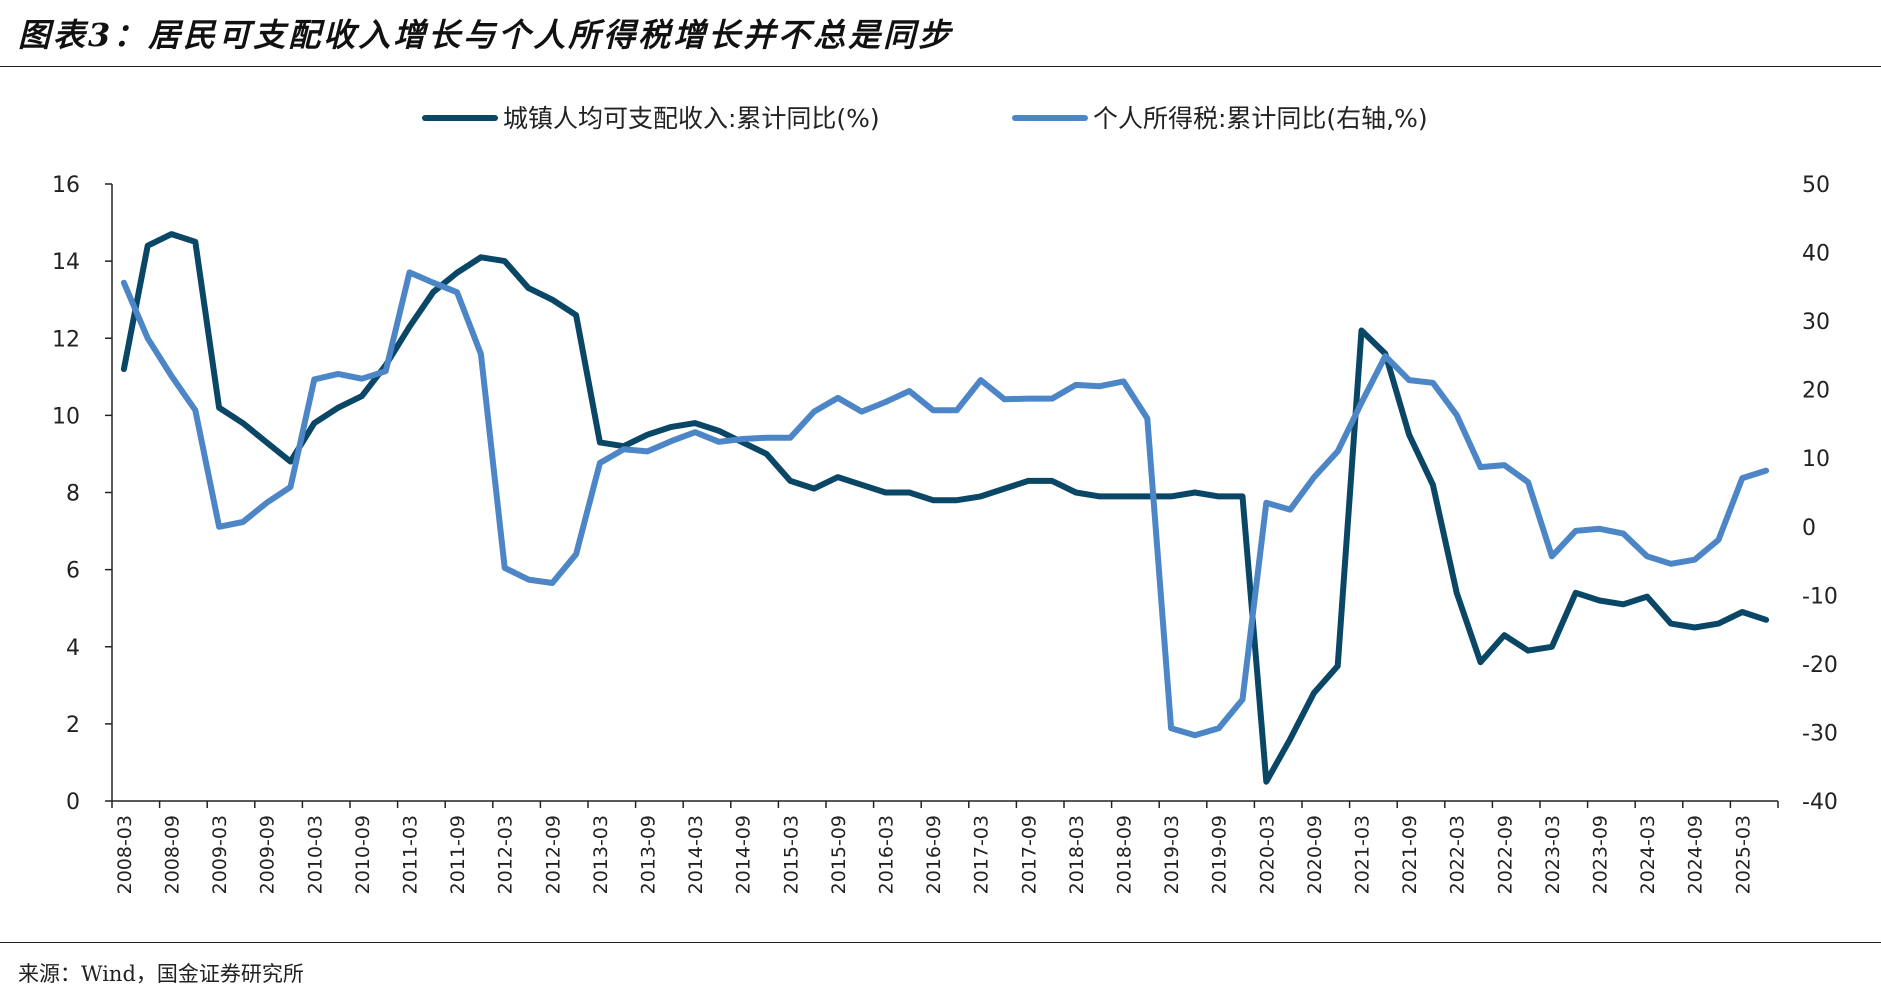 The height and width of the screenshot is (989, 1881). What do you see at coordinates (66, 185) in the screenshot?
I see `left-y-tick-label: 16` at bounding box center [66, 185].